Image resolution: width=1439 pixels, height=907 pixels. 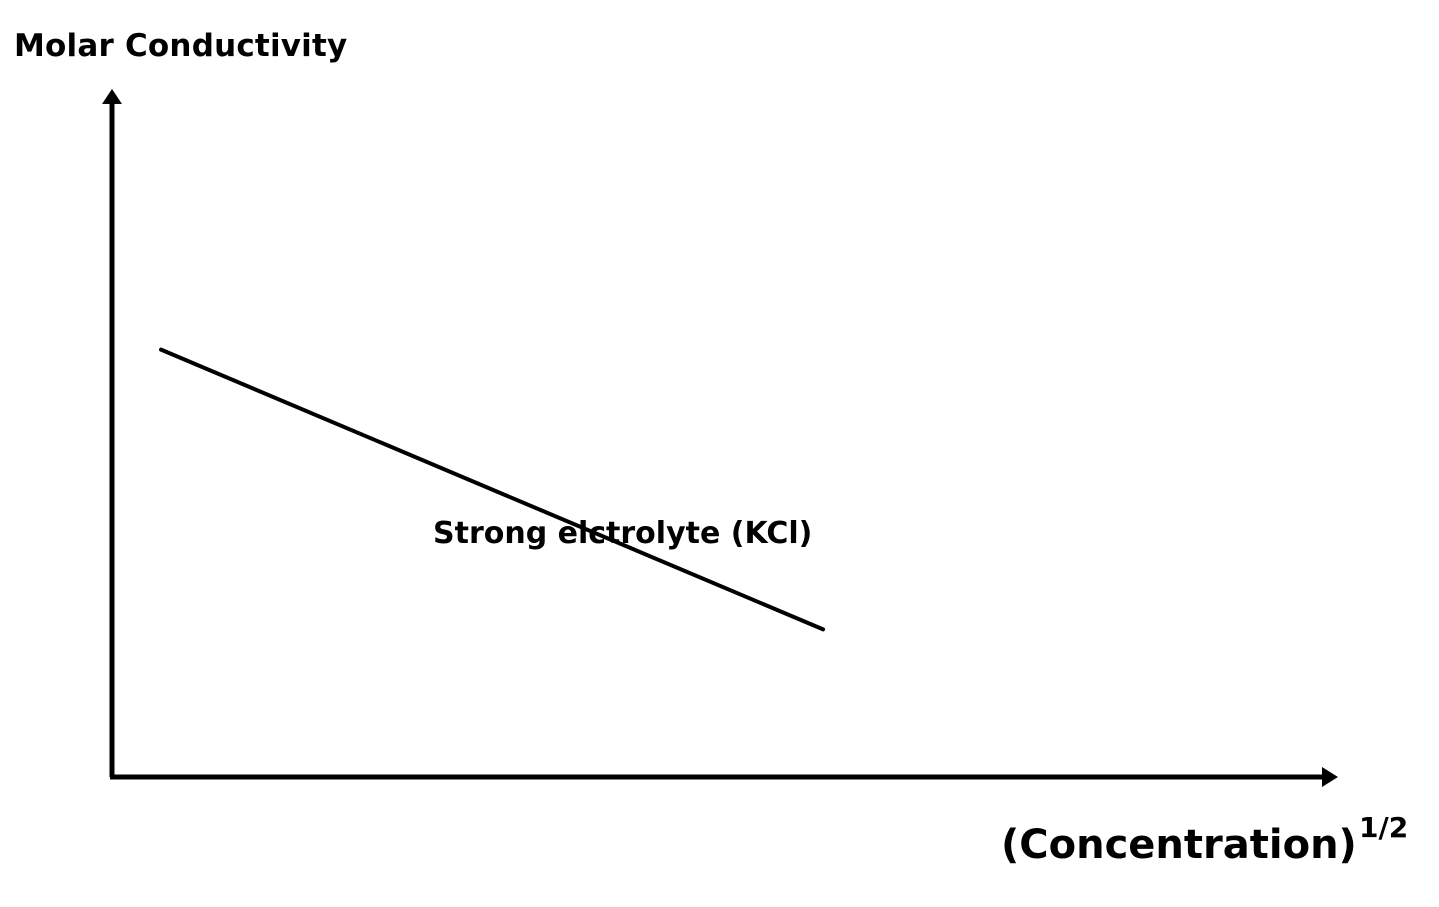 I want to click on series-annotation-label: Strong elctrolyte (KCl), so click(x=623, y=533).